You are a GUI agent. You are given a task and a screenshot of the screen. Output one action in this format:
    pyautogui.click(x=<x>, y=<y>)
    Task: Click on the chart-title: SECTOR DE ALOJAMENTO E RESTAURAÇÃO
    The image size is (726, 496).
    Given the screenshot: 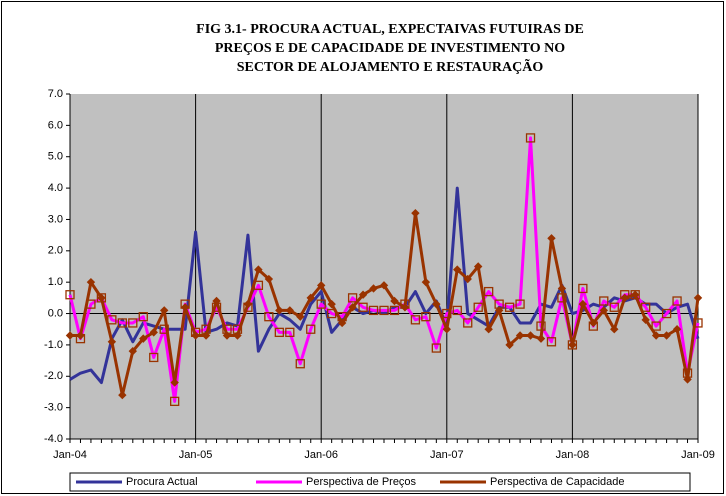 What is the action you would take?
    pyautogui.click(x=390, y=66)
    